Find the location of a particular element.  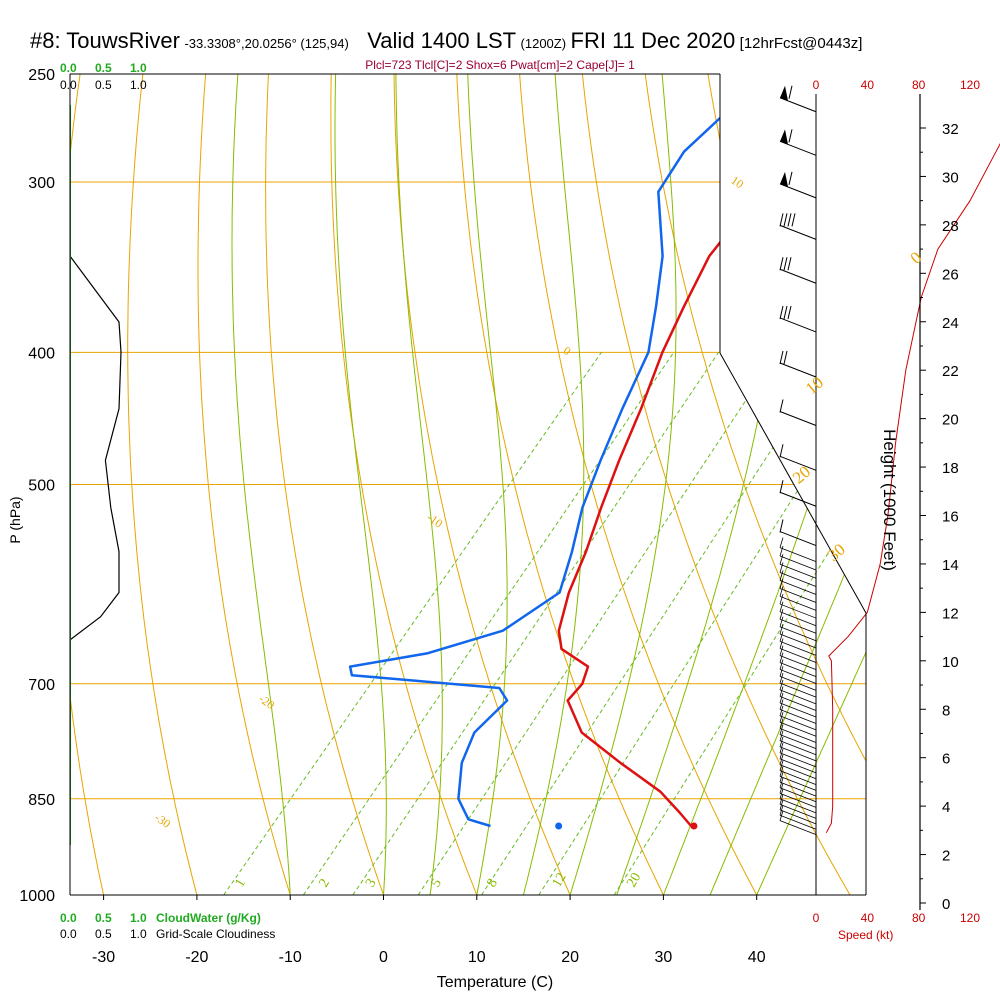

temperature-tick-label: 40 is located at coordinates (757, 957).